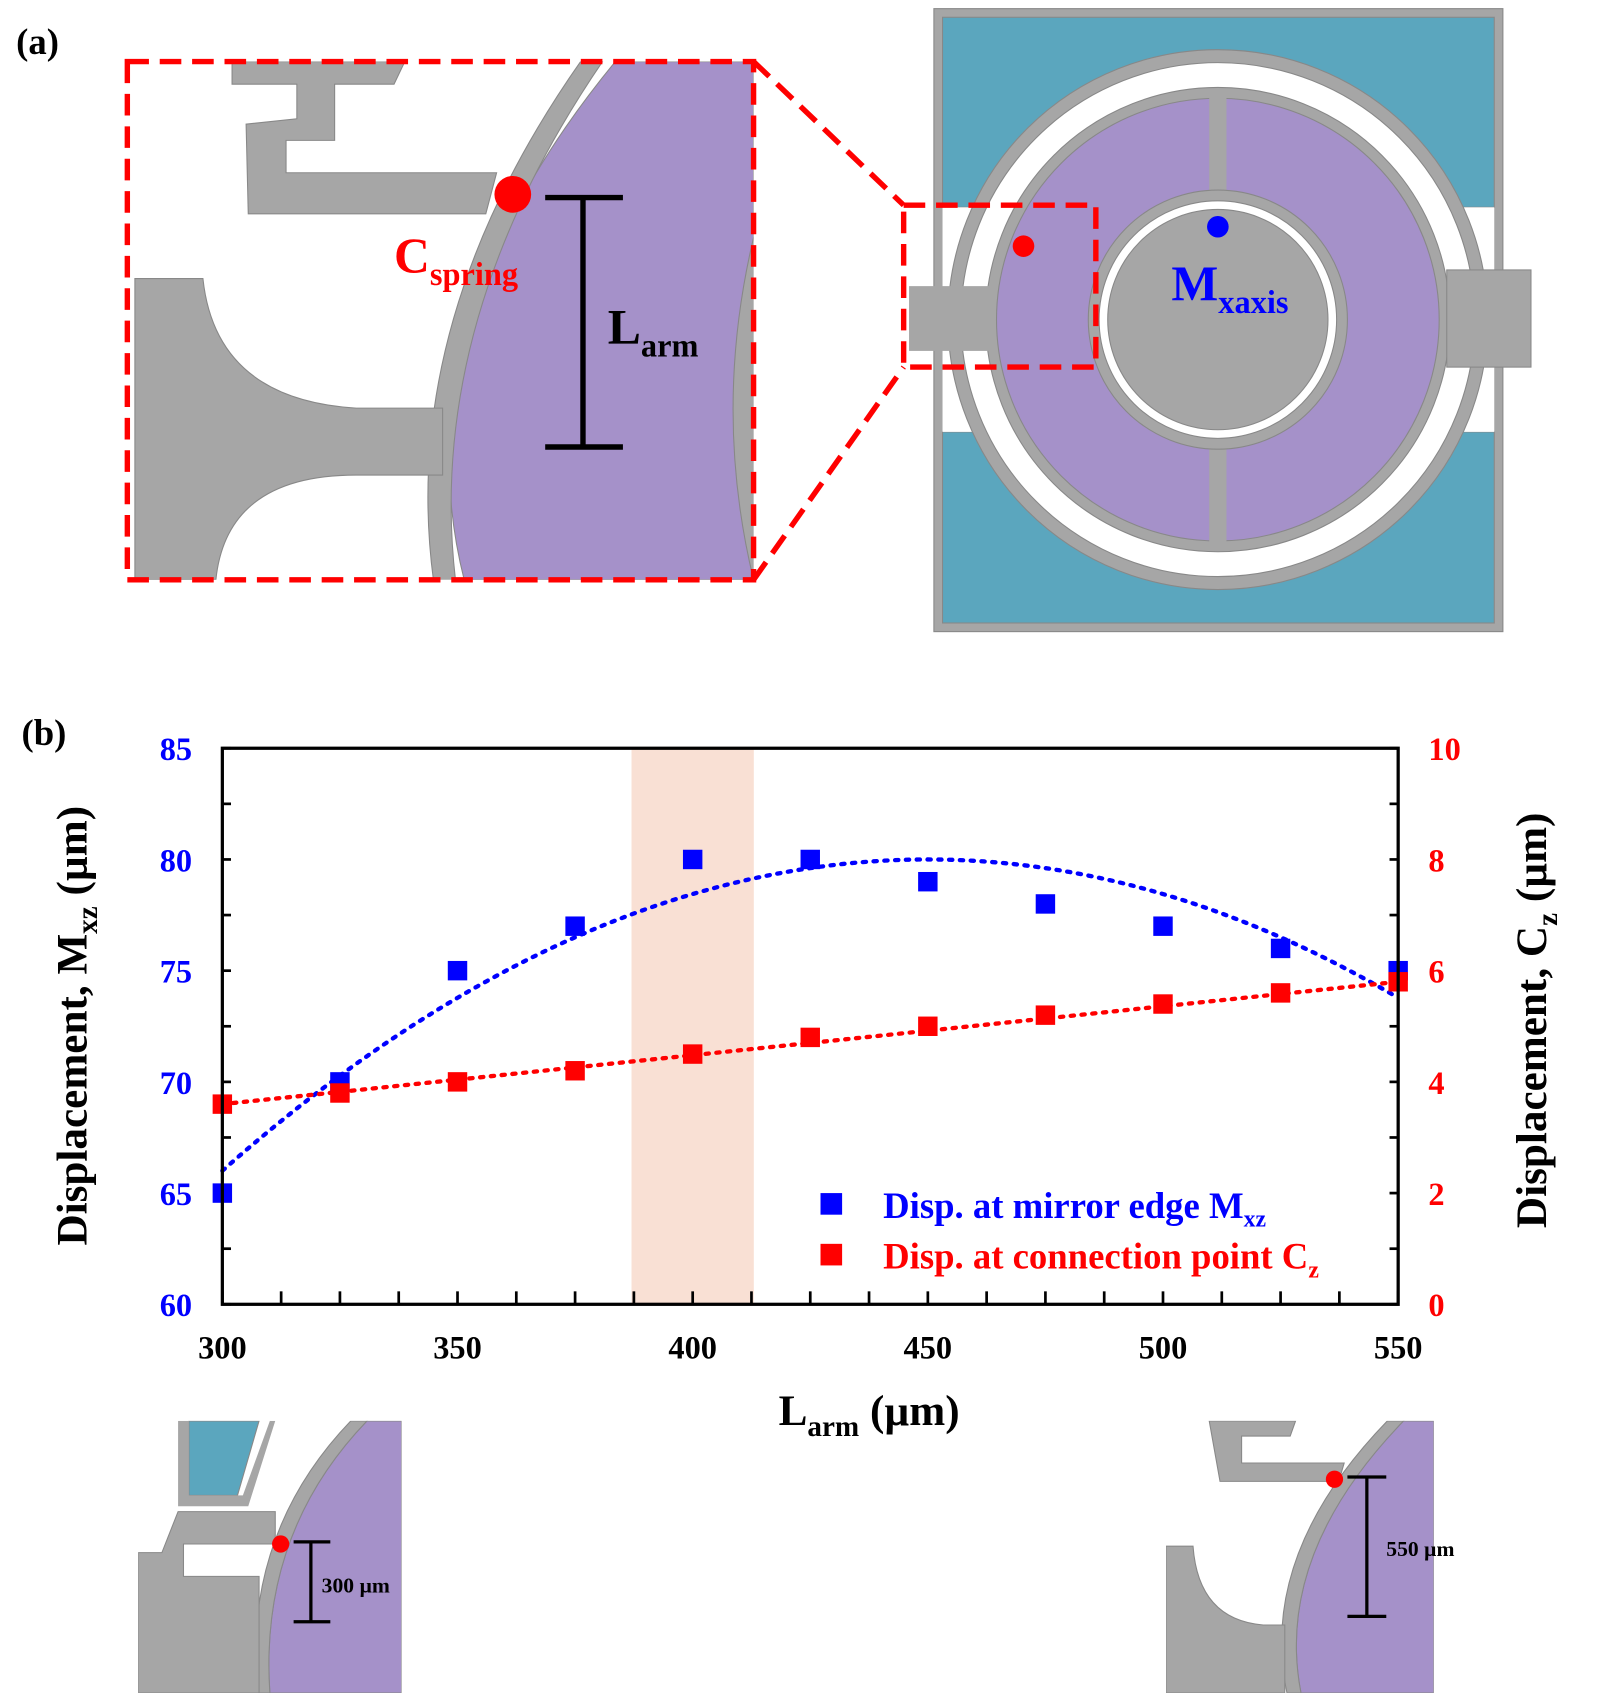 The height and width of the screenshot is (1693, 1600). What do you see at coordinates (653, 331) in the screenshot?
I see `l-arm-label: Larm` at bounding box center [653, 331].